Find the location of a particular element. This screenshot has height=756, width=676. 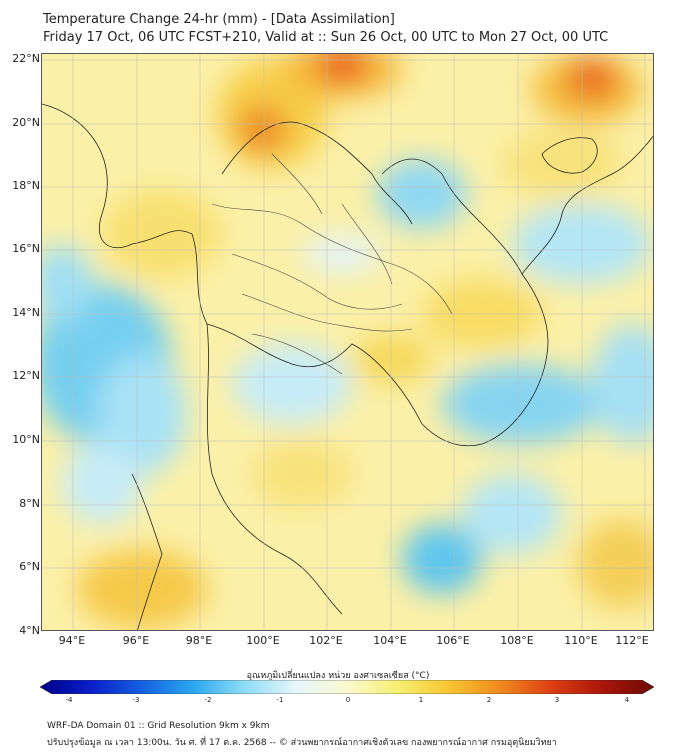

lon-label: 102°E is located at coordinates (326, 640).